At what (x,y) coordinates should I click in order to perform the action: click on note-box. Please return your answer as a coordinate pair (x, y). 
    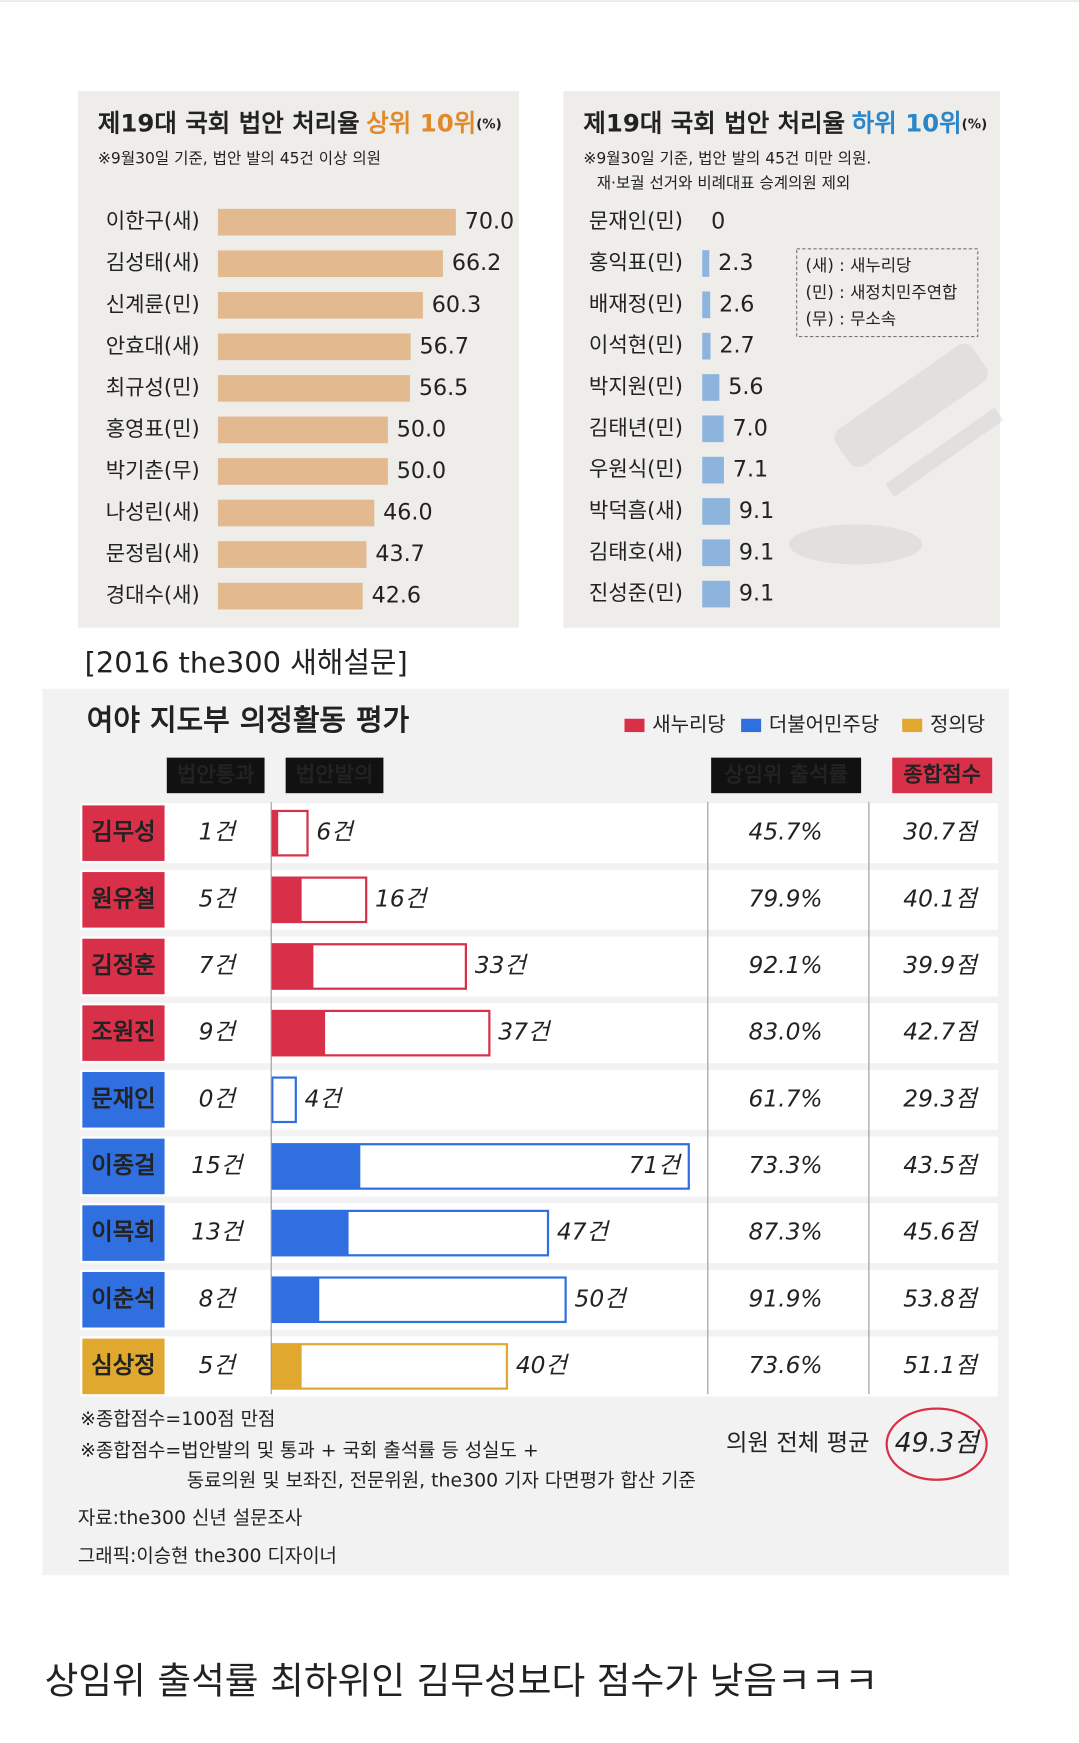
    Looking at the image, I should click on (887, 293).